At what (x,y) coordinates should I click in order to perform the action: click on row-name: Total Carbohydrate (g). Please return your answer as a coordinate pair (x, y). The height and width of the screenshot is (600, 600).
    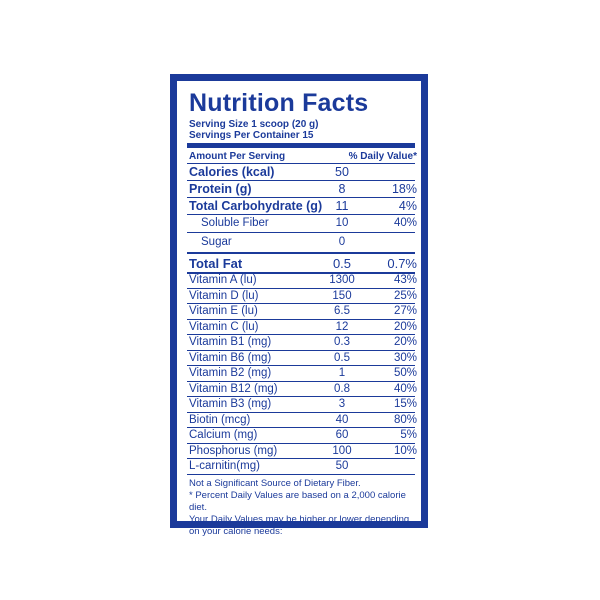
    Looking at the image, I should click on (256, 206).